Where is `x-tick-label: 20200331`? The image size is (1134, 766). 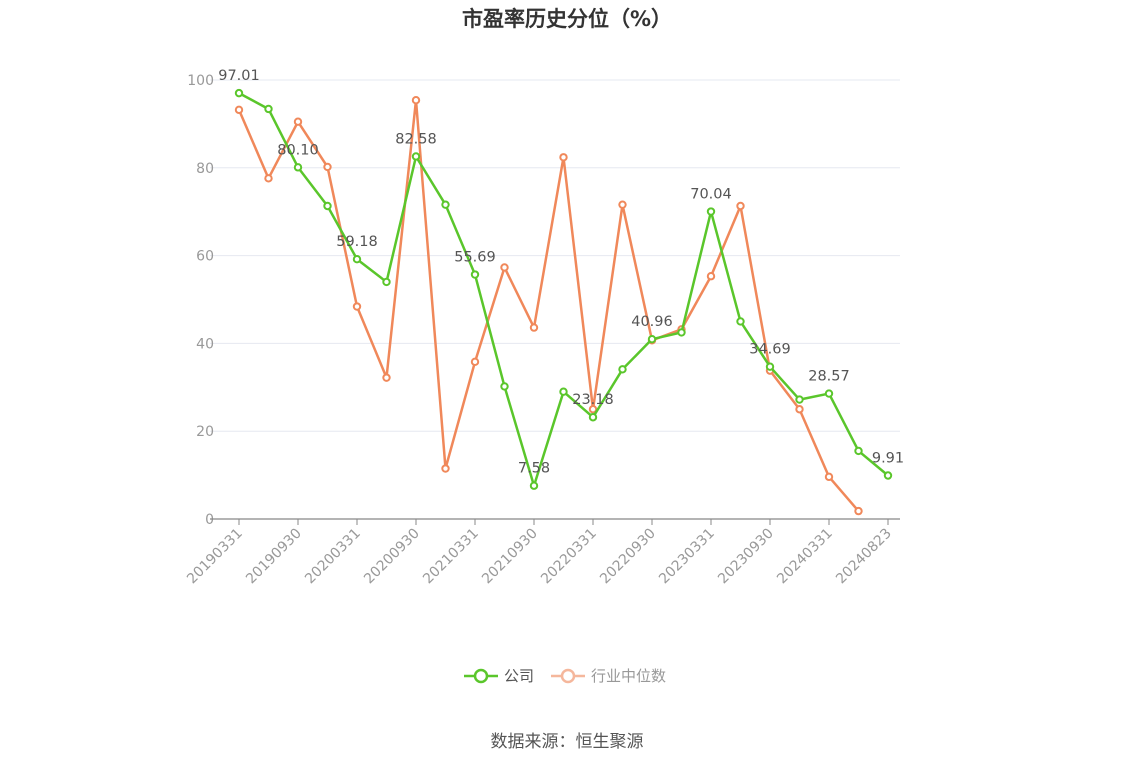 x-tick-label: 20200331 is located at coordinates (333, 557).